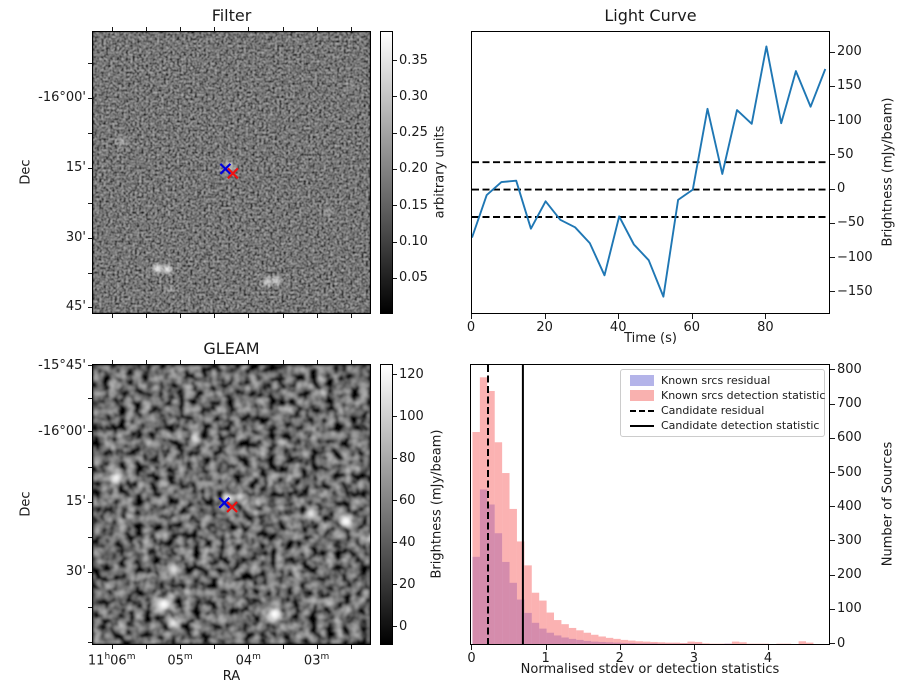 Image resolution: width=907 pixels, height=699 pixels. Describe the element at coordinates (231, 348) in the screenshot. I see `gleam-title: GLEAM` at that location.